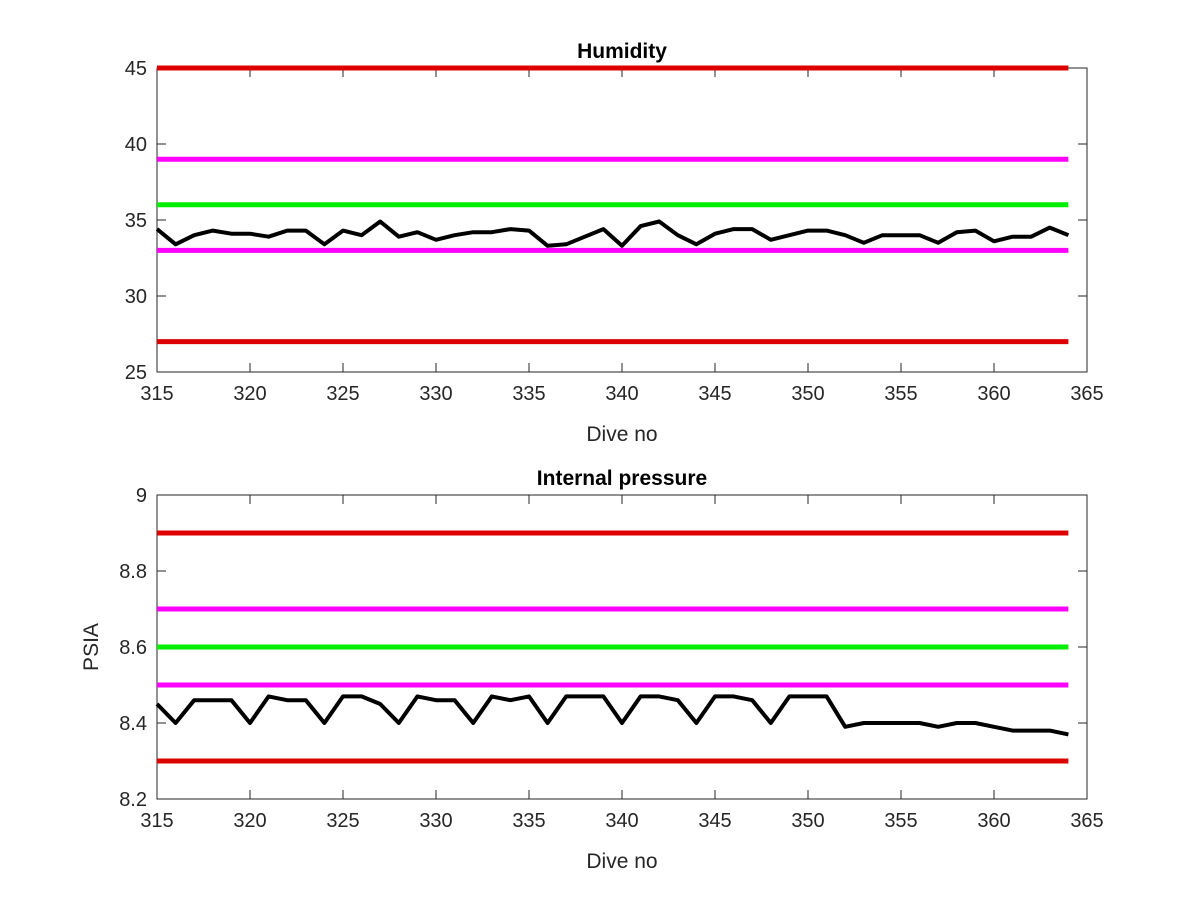 This screenshot has height=900, width=1200. I want to click on y-axis-label: PSIA, so click(91, 647).